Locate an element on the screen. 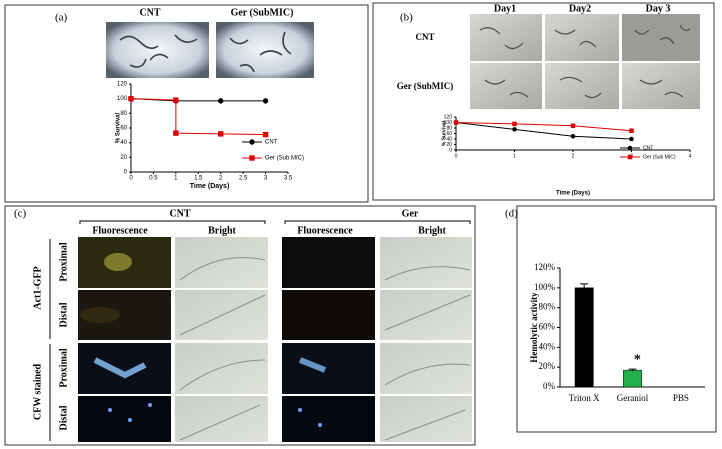 This screenshot has height=449, width=722. x-tick-label: 2.5 is located at coordinates (243, 179).